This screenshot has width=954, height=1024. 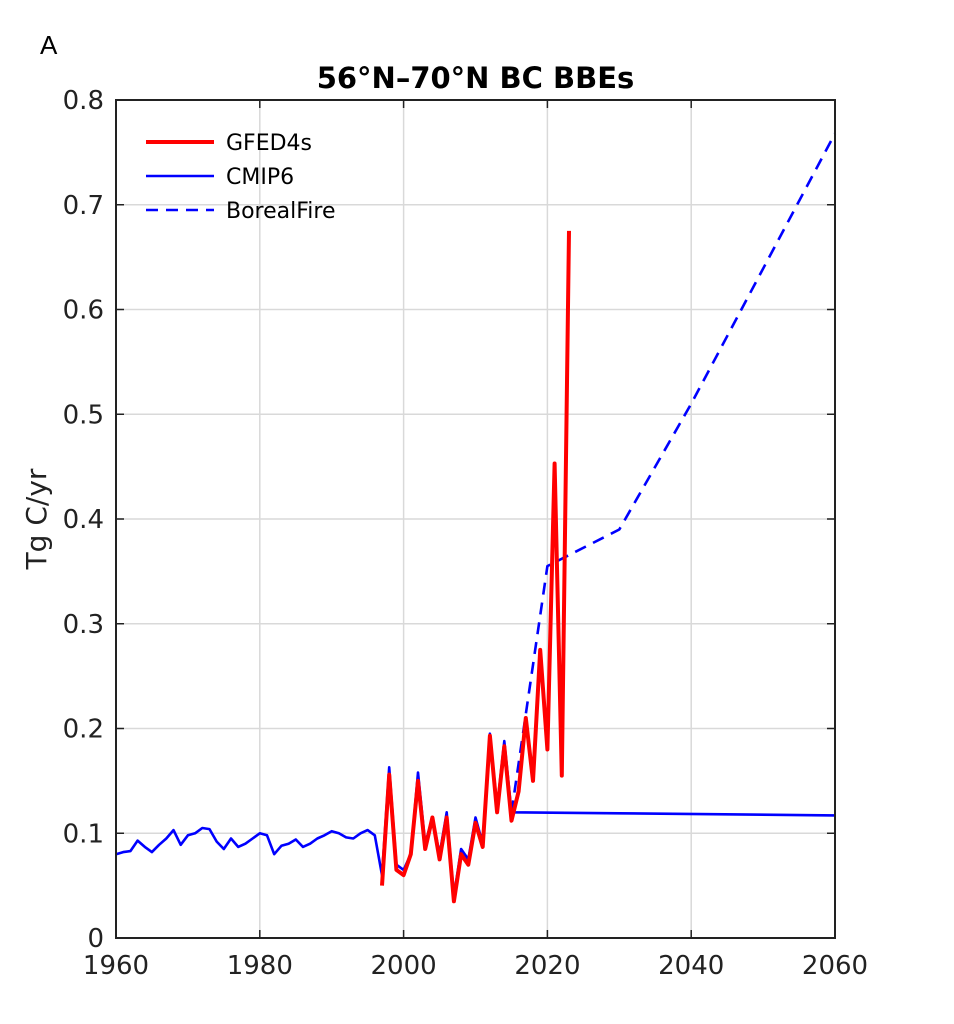 I want to click on legend-label-gfed4s: GFED4s, so click(x=269, y=143).